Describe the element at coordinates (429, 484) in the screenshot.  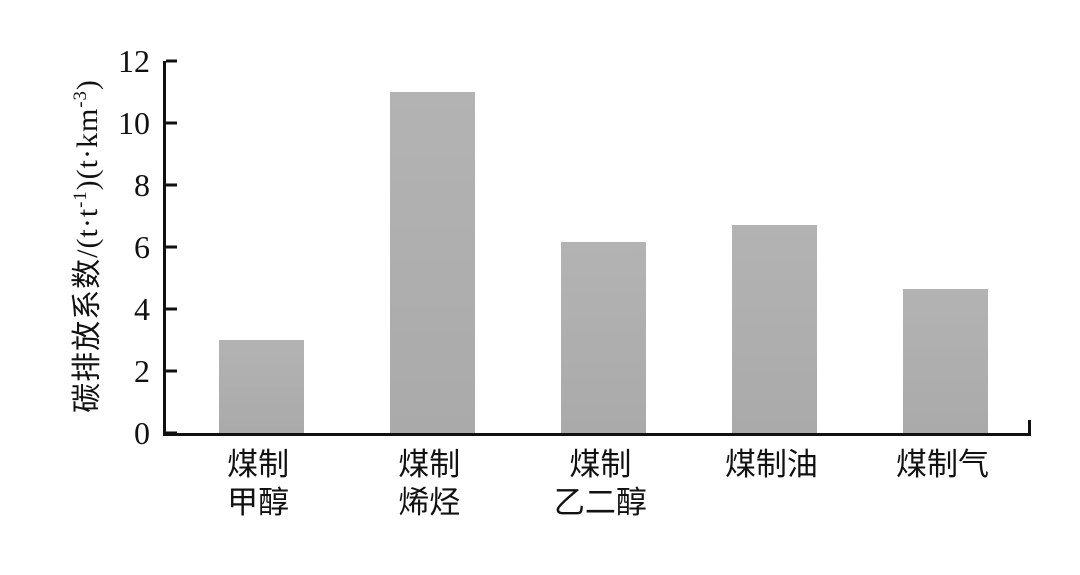
I see `x-category-label: 煤制 烯烃` at that location.